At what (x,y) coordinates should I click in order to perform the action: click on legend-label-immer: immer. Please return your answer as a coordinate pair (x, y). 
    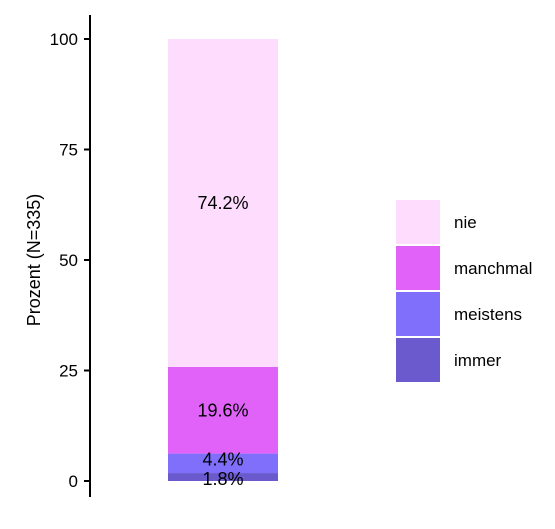
    Looking at the image, I should click on (478, 360).